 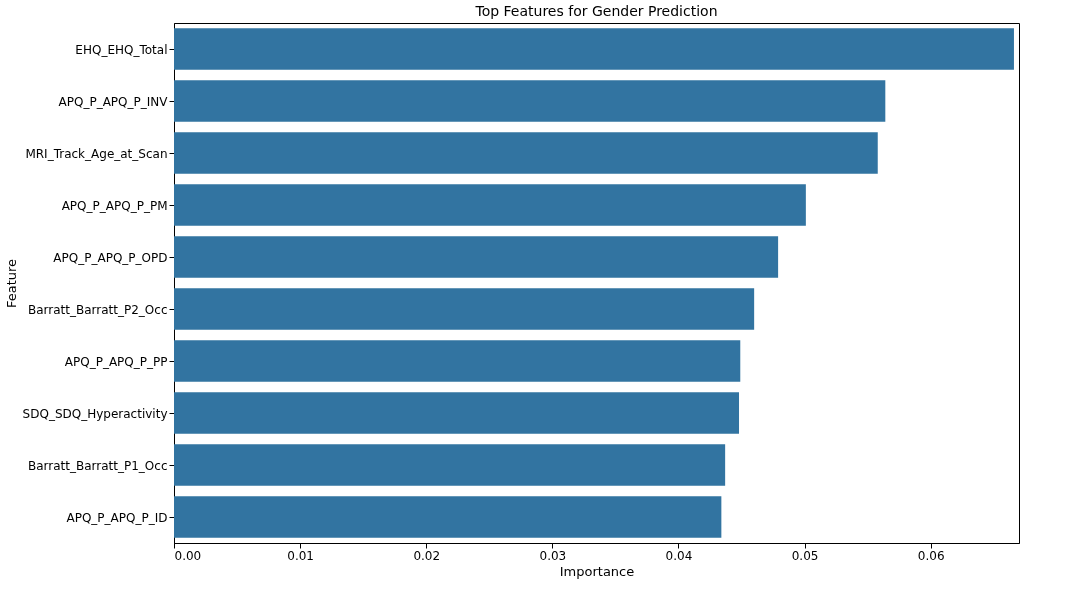 What do you see at coordinates (110, 257) in the screenshot?
I see `y-tick-label: APQ_P_APQ_P_OPD` at bounding box center [110, 257].